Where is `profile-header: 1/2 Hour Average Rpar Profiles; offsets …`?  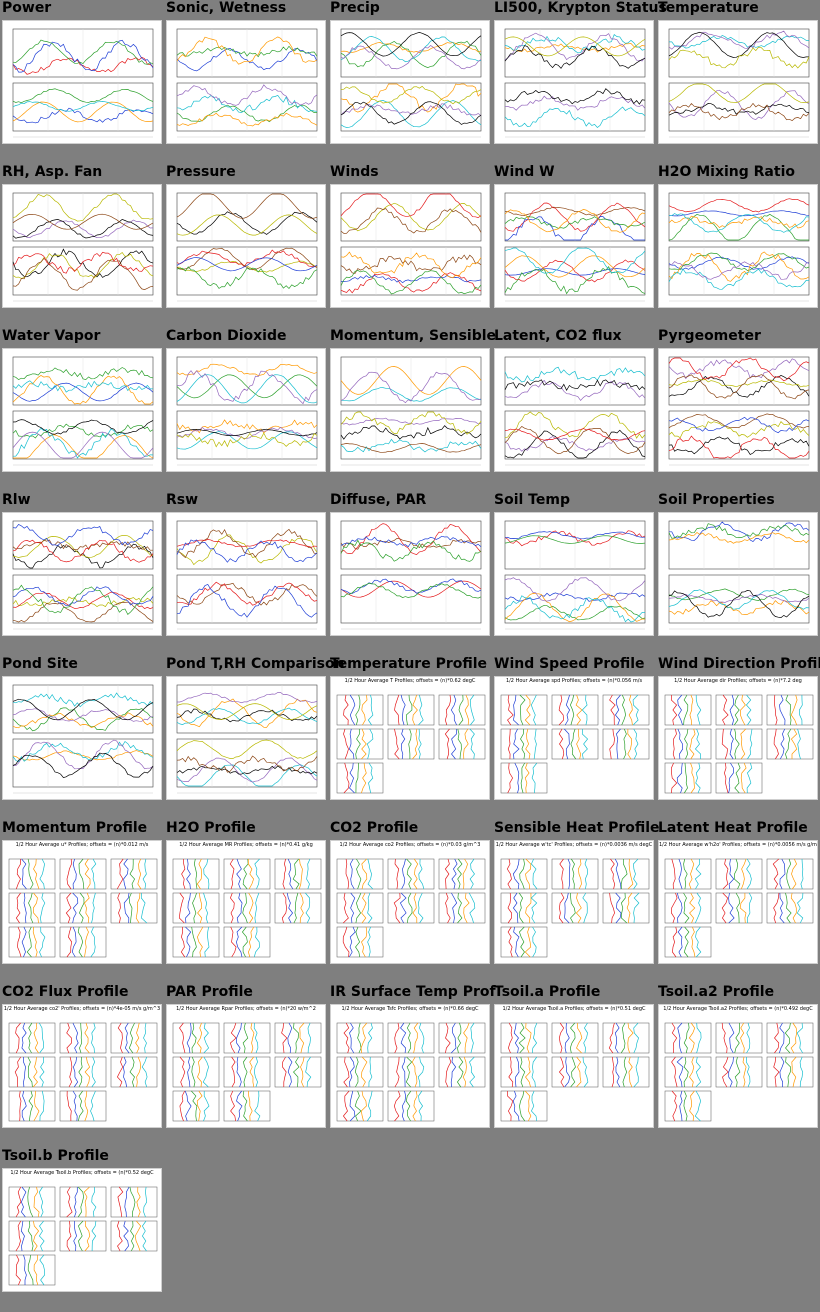
profile-header: 1/2 Hour Average Rpar Profiles; offsets … is located at coordinates (246, 1009).